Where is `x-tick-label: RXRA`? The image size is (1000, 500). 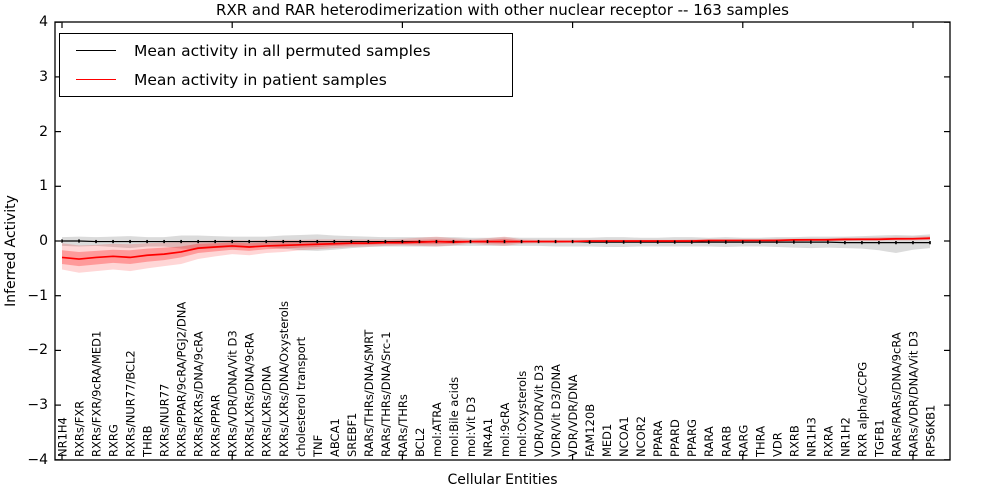
x-tick-label: RXRA is located at coordinates (828, 441).